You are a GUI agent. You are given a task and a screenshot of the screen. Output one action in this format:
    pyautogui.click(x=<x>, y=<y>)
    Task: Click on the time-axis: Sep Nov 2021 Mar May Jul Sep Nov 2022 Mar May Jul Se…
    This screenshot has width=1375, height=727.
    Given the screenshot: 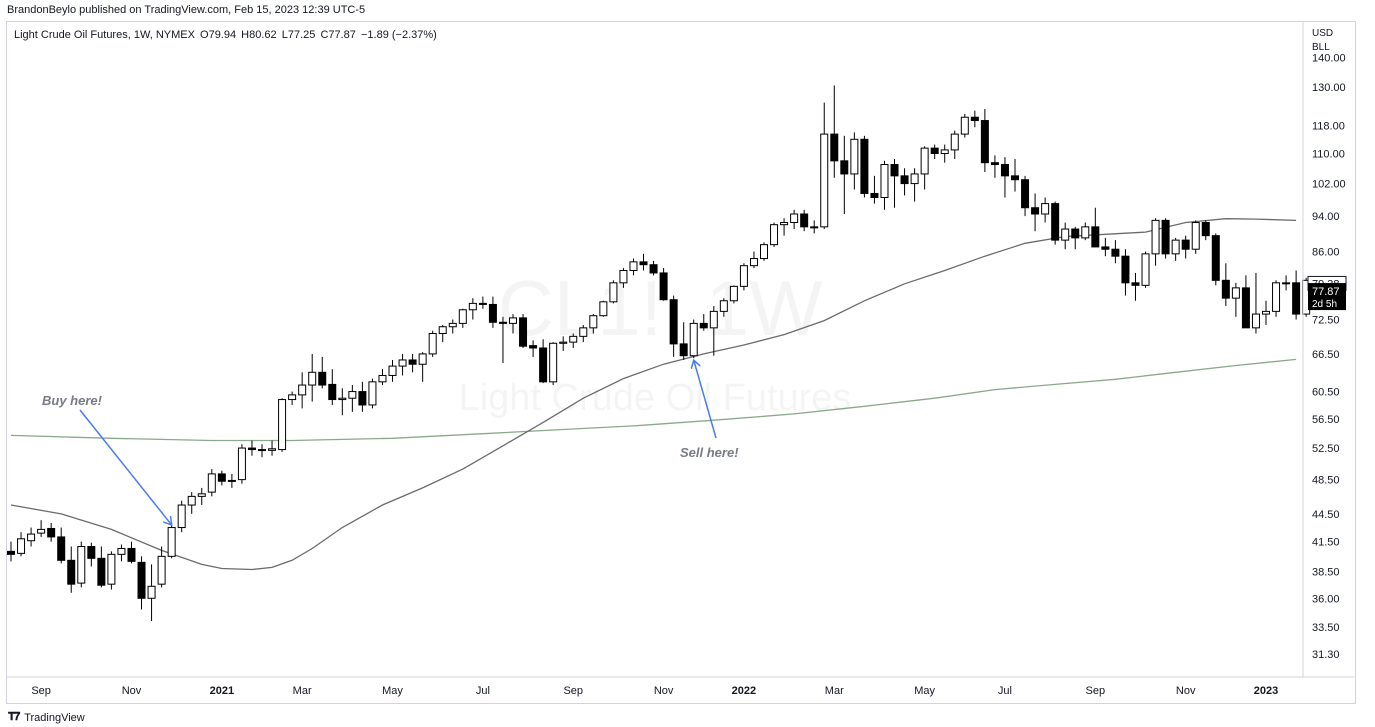 What is the action you would take?
    pyautogui.click(x=680, y=686)
    